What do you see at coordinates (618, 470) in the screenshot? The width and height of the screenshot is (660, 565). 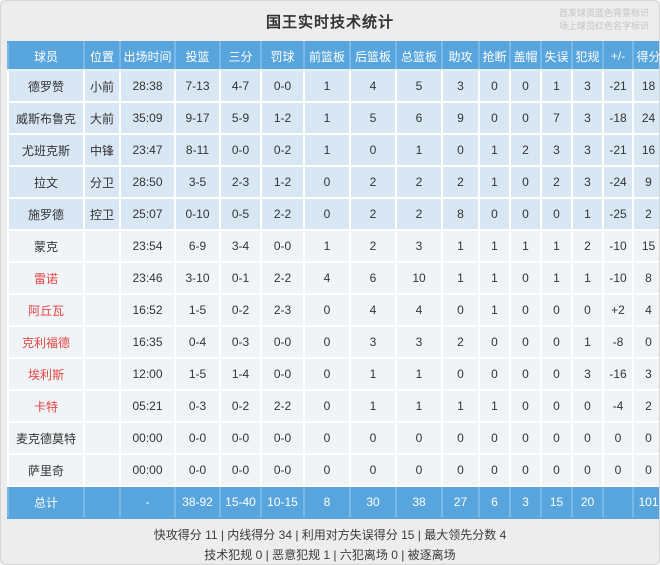 I see `stat-cell-pm: 0` at bounding box center [618, 470].